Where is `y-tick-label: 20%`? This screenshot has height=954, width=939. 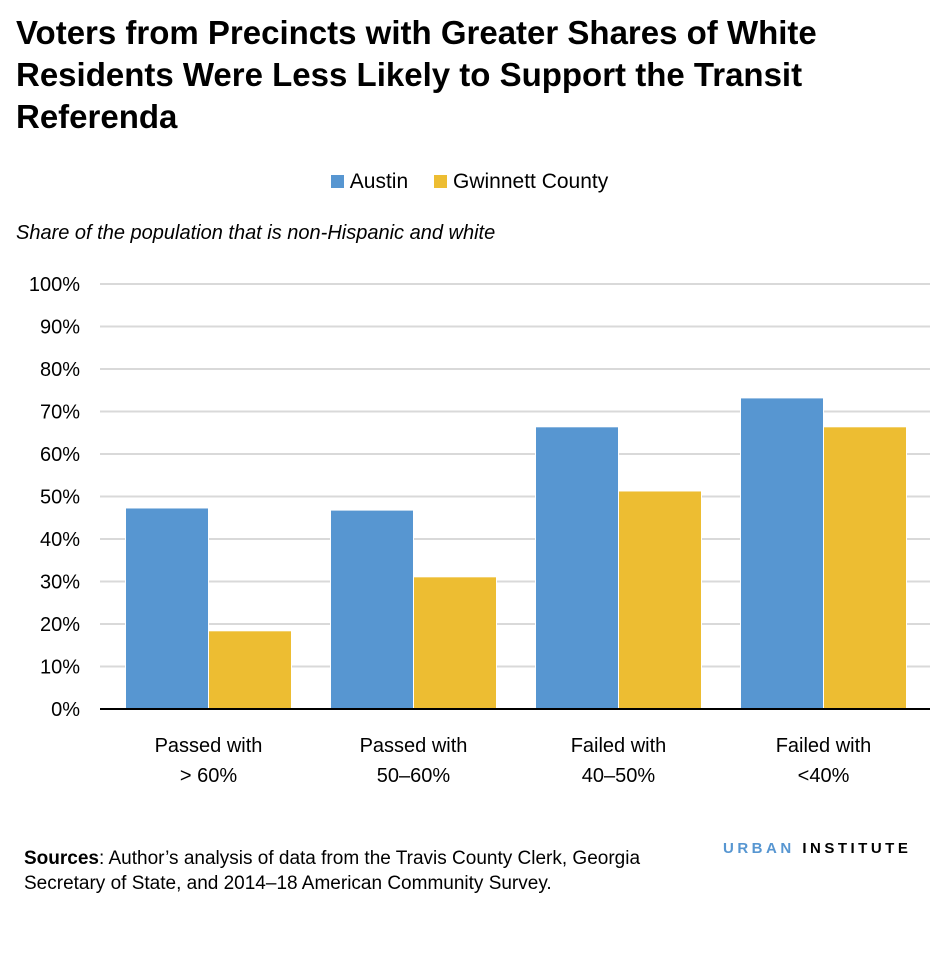
y-tick-label: 20% is located at coordinates (60, 625).